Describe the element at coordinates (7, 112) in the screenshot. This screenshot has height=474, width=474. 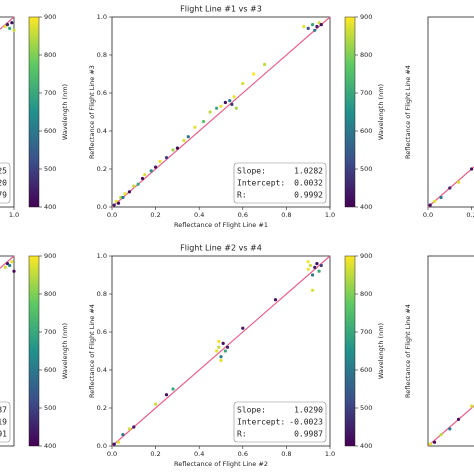
I see `plot-frame` at that location.